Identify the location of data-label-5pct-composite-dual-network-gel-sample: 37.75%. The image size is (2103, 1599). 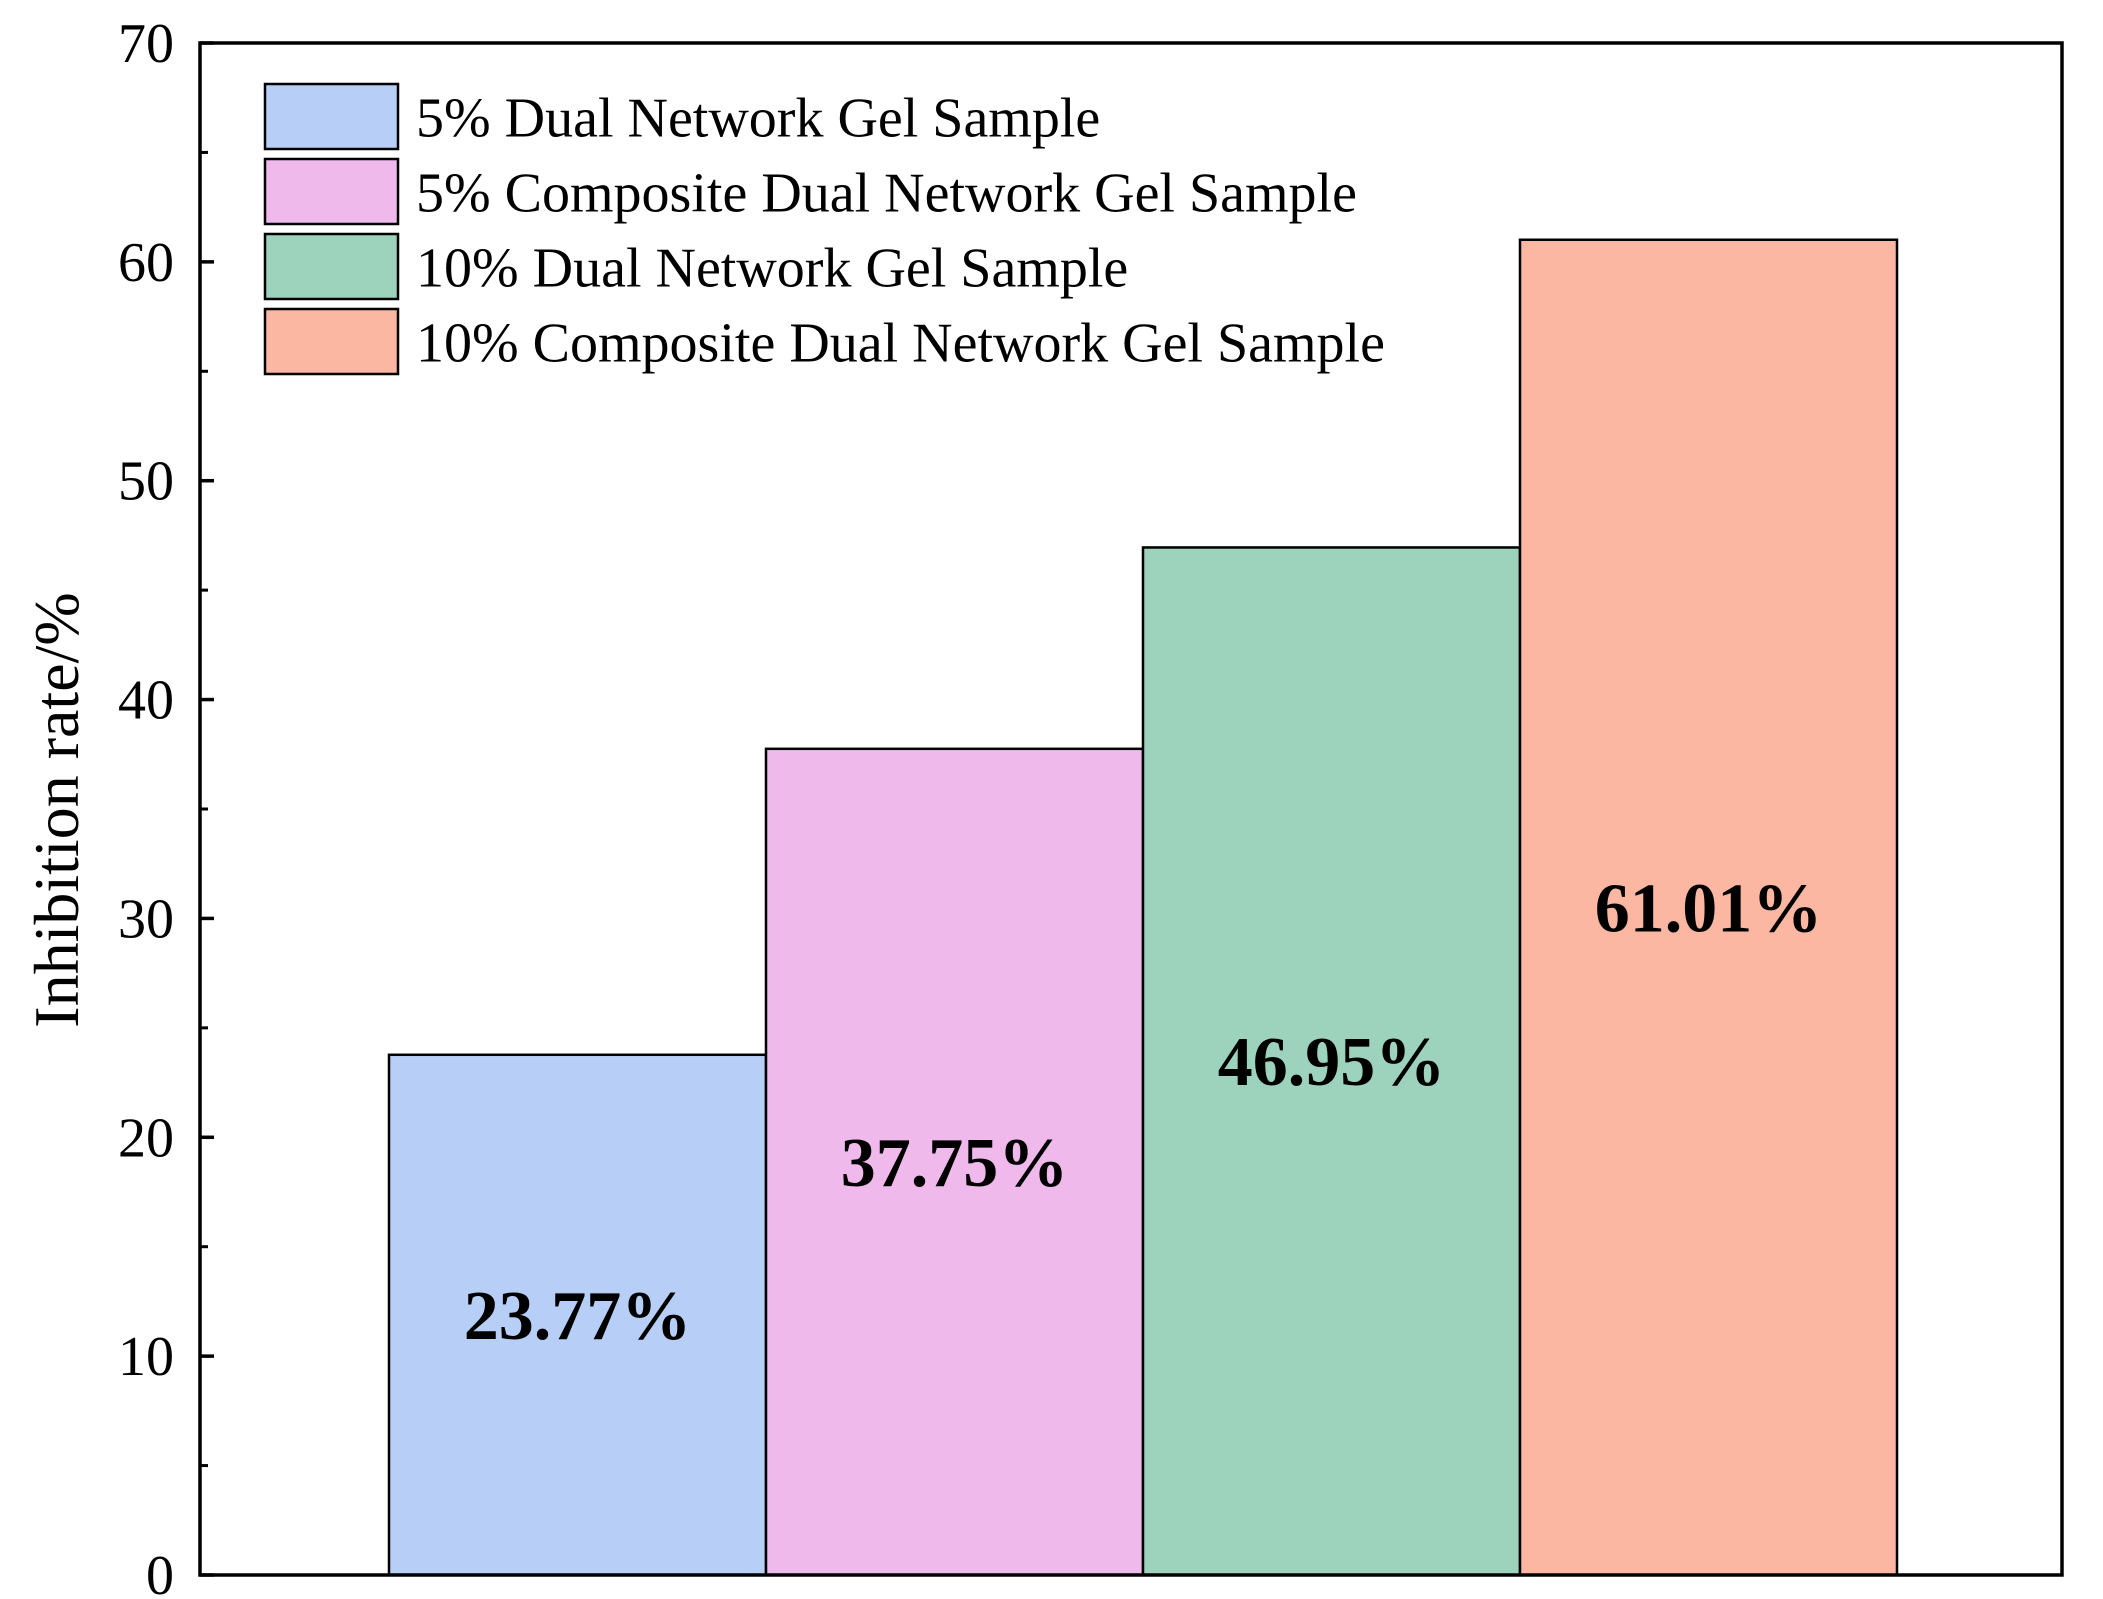
(955, 1163).